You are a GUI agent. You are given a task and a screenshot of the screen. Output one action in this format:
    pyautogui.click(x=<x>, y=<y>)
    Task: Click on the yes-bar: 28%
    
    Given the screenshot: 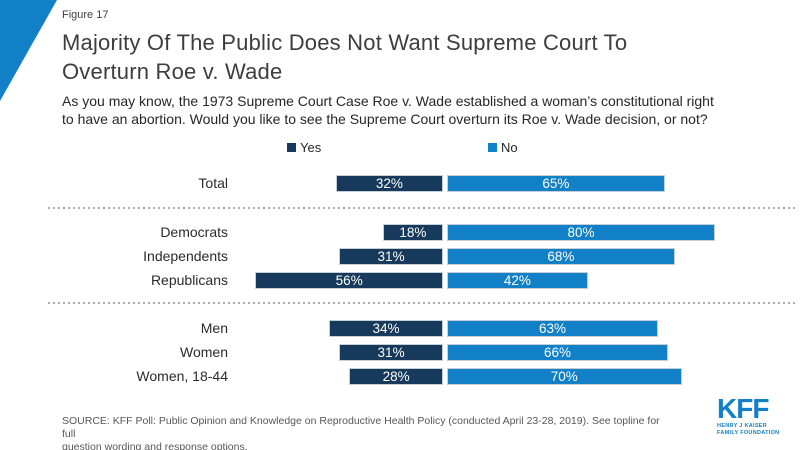 What is the action you would take?
    pyautogui.click(x=396, y=376)
    